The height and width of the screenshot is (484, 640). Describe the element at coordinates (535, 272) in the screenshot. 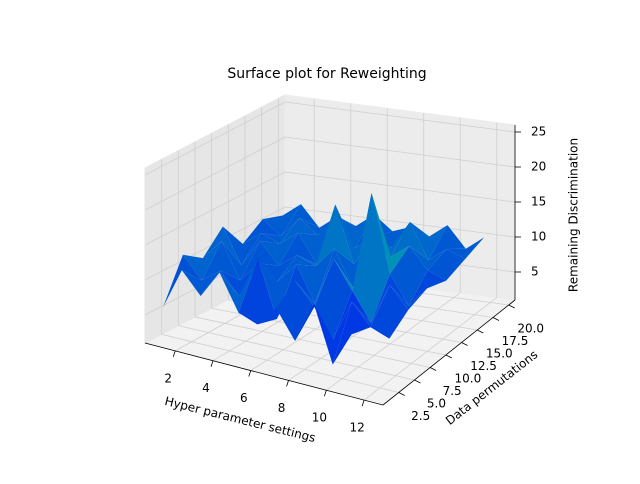

I see `z-tick-label: 5` at that location.